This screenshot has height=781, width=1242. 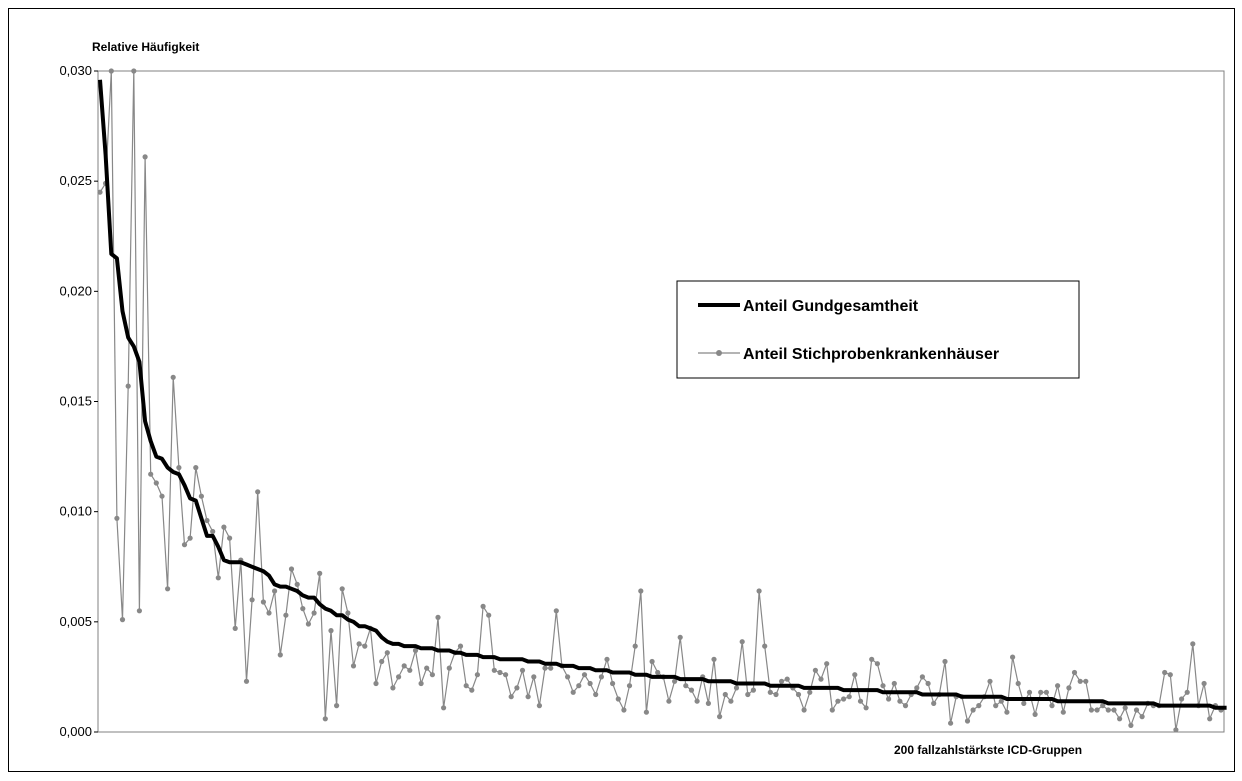 I want to click on legend-marker-stichproben, so click(x=719, y=353).